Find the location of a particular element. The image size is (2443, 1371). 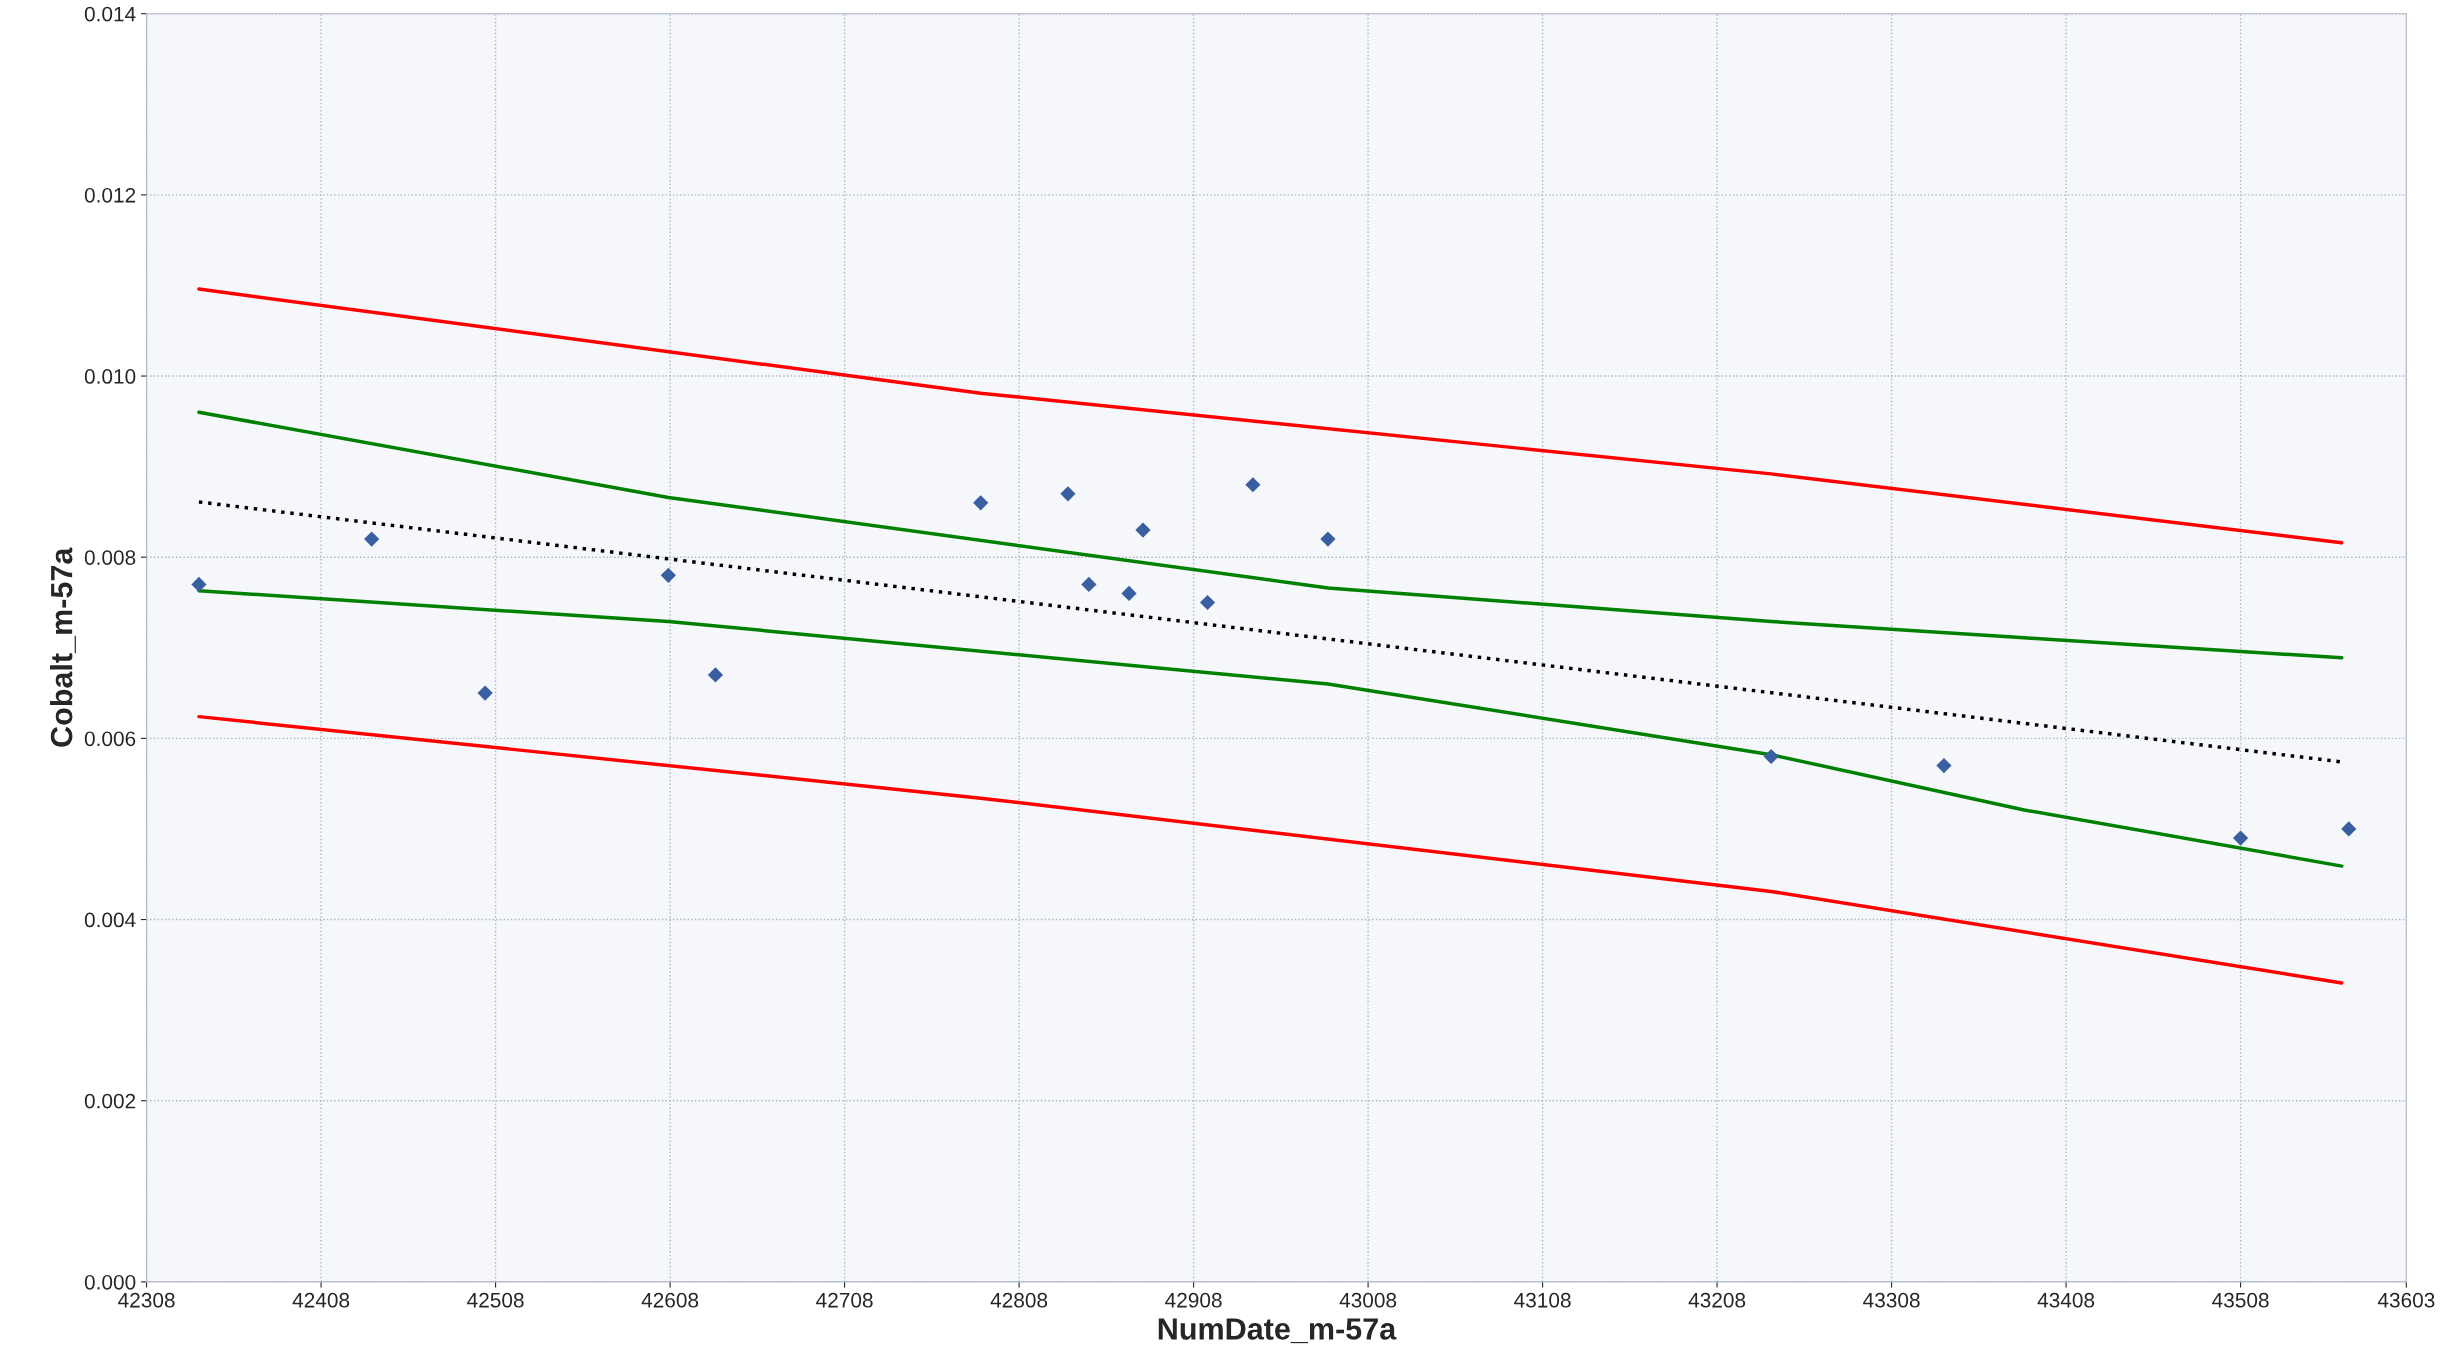

x-tick-label: 42808 is located at coordinates (1019, 1300).